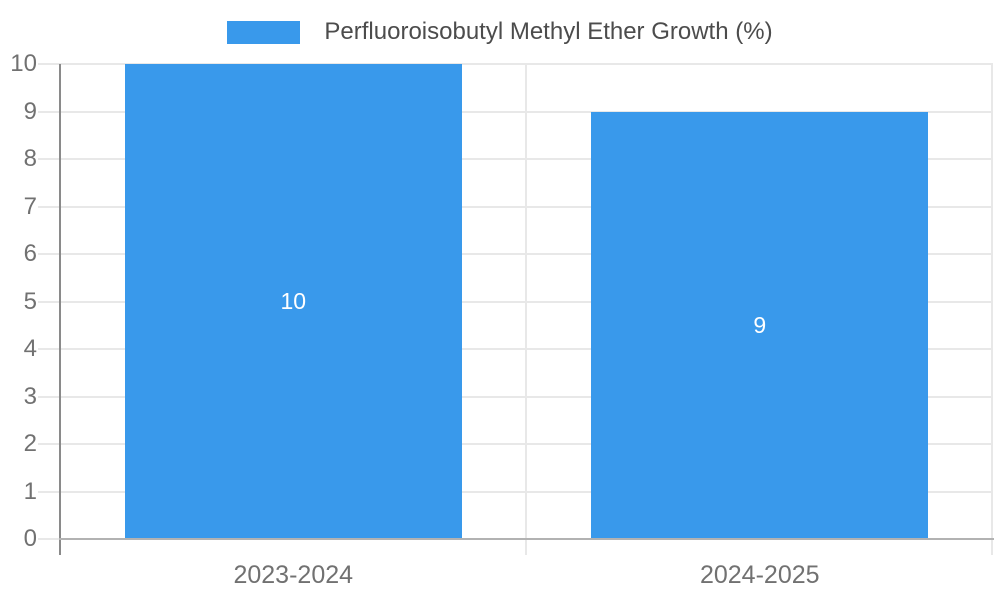  Describe the element at coordinates (30, 301) in the screenshot. I see `y-tick-label: 5` at that location.